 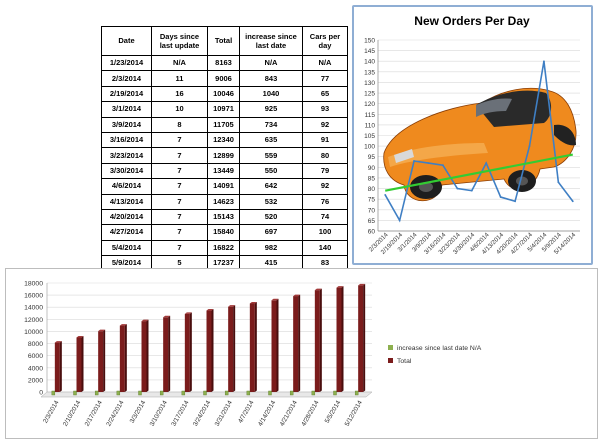 What do you see at coordinates (224, 263) in the screenshot?
I see `table-row: 5/9/2014 5 17237 415 83` at bounding box center [224, 263].